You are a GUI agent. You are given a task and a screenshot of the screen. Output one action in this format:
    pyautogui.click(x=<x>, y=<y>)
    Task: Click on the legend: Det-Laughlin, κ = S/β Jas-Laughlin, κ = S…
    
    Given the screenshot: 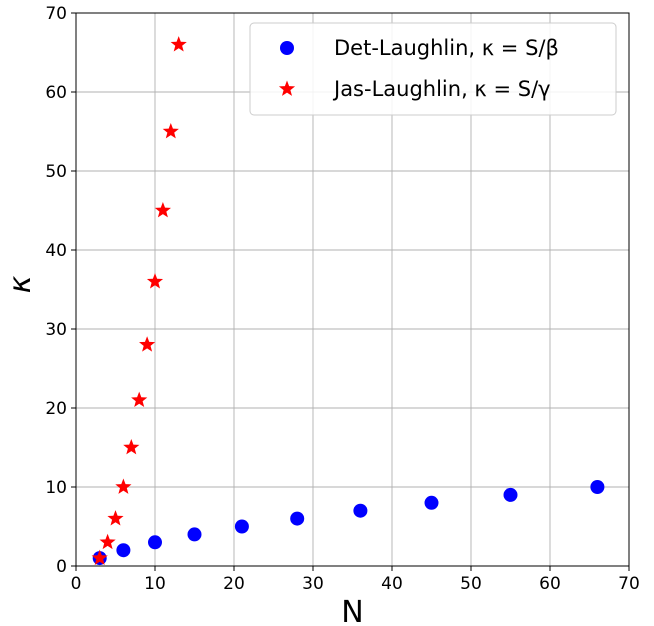 What is the action you would take?
    pyautogui.click(x=433, y=69)
    